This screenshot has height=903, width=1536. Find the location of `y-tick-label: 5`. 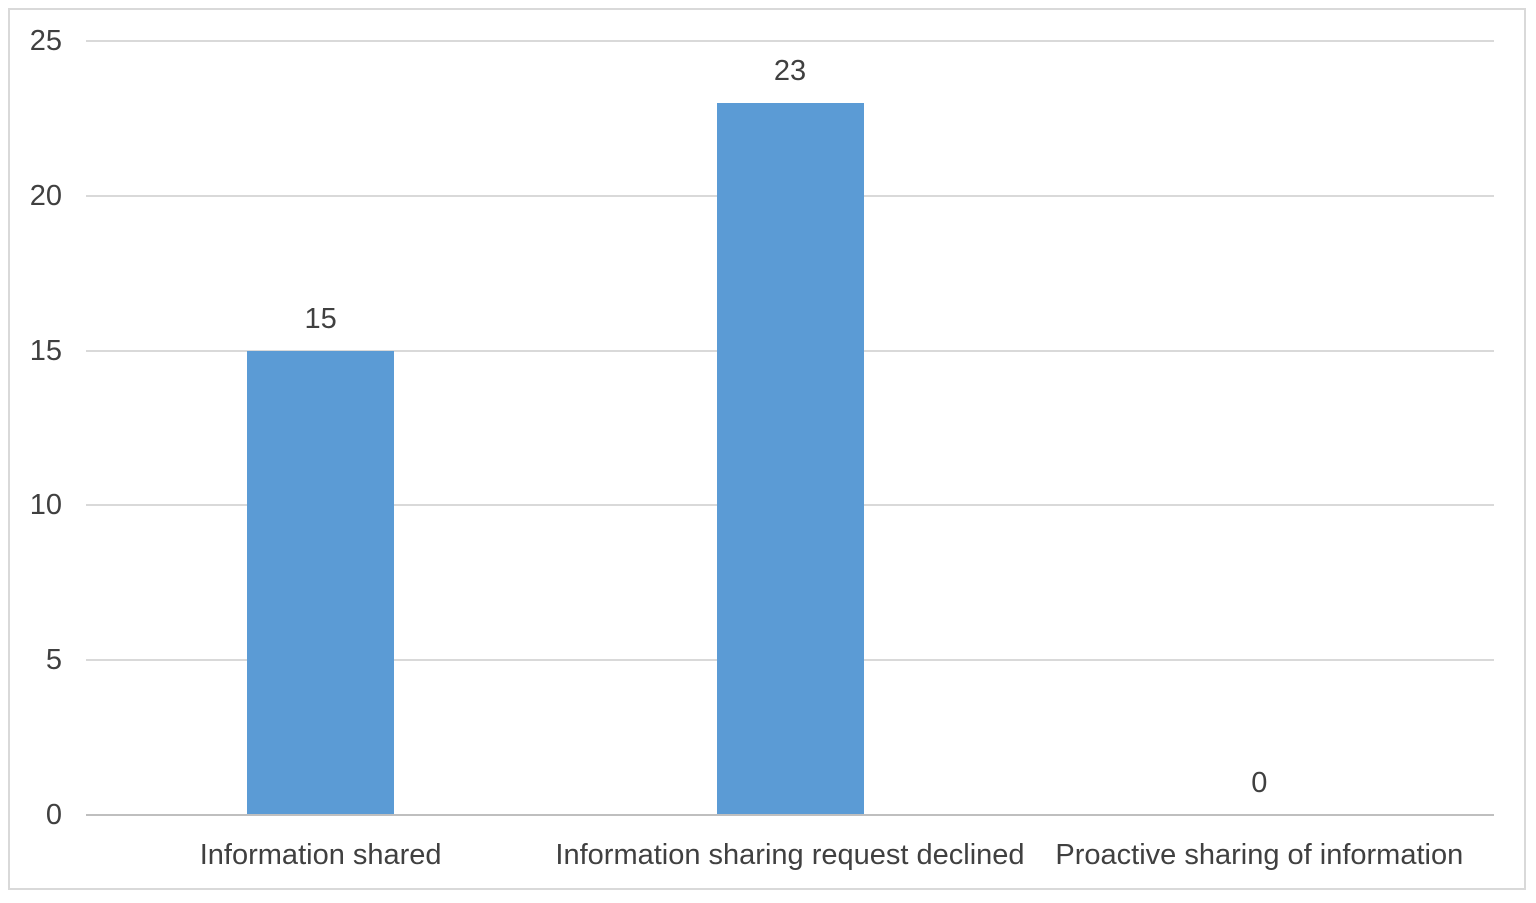

y-tick-label: 5 is located at coordinates (53, 660).